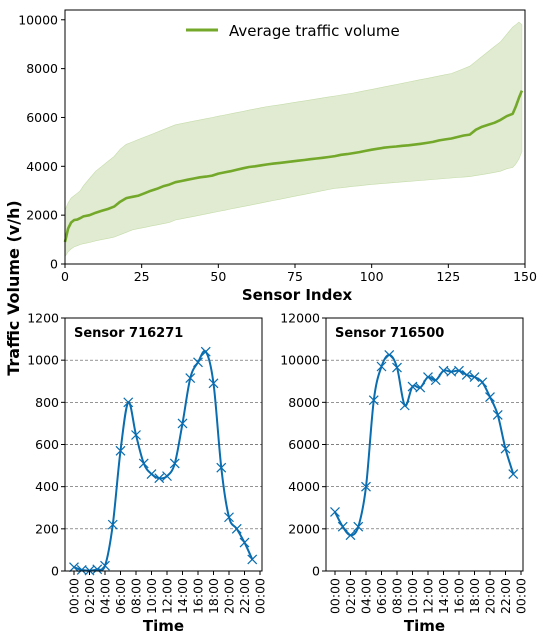 The image size is (543, 644). What do you see at coordinates (142, 276) in the screenshot?
I see `x-tick-label: 25` at bounding box center [142, 276].